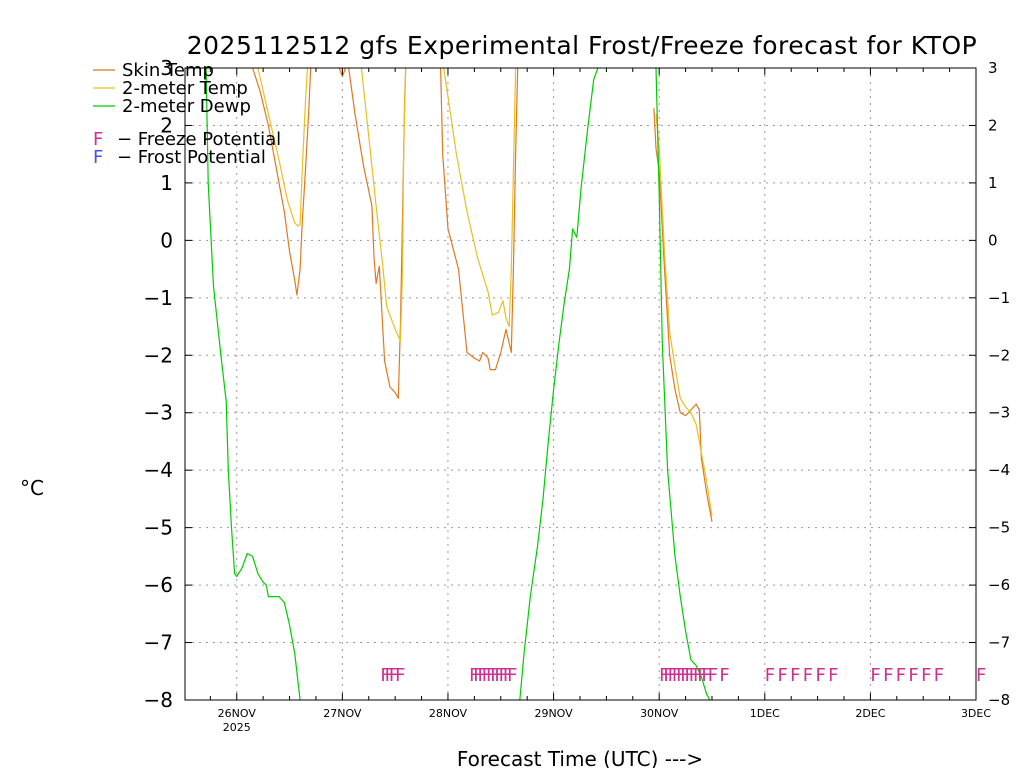 The width and height of the screenshot is (1024, 773). What do you see at coordinates (32, 488) in the screenshot?
I see `y-axis-label: °C` at bounding box center [32, 488].